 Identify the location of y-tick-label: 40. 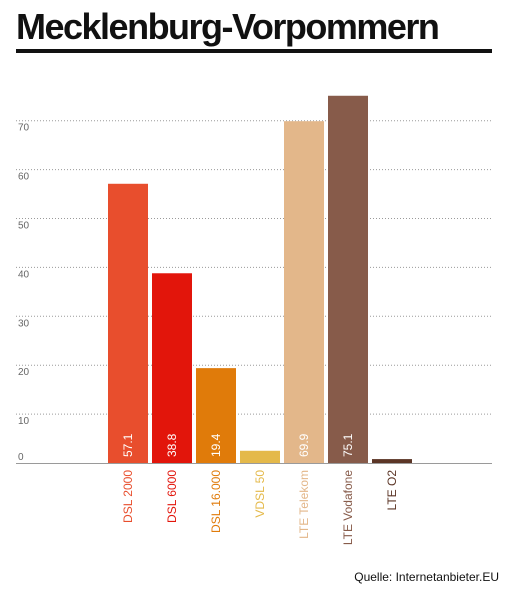
(24, 274).